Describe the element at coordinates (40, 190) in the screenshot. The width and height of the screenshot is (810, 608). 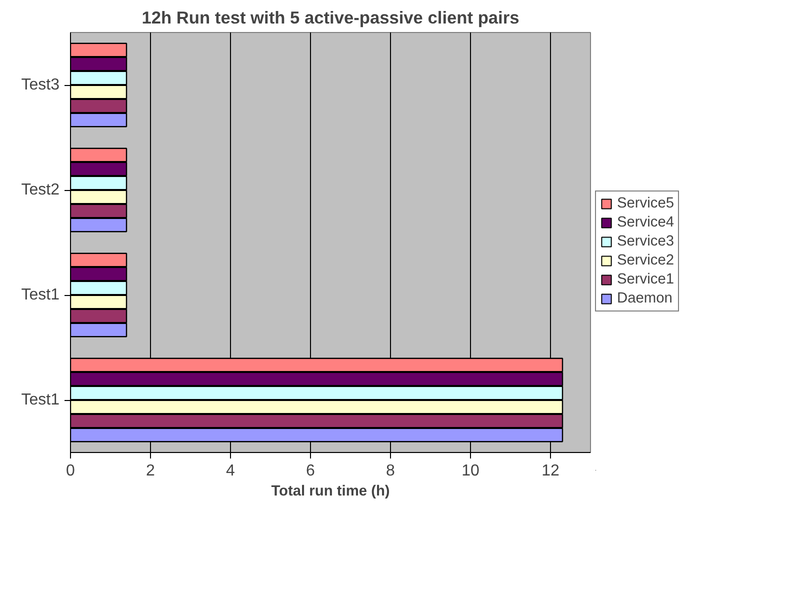
I see `y-tick-label: Test2` at that location.